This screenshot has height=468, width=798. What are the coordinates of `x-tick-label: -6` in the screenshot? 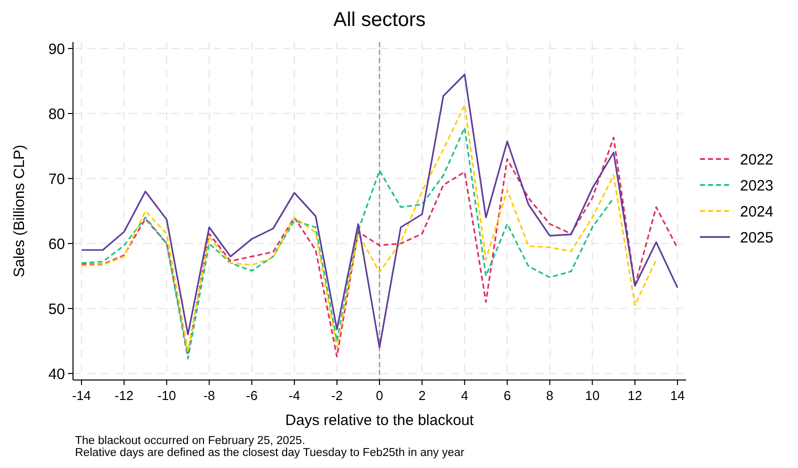 It's located at (252, 395).